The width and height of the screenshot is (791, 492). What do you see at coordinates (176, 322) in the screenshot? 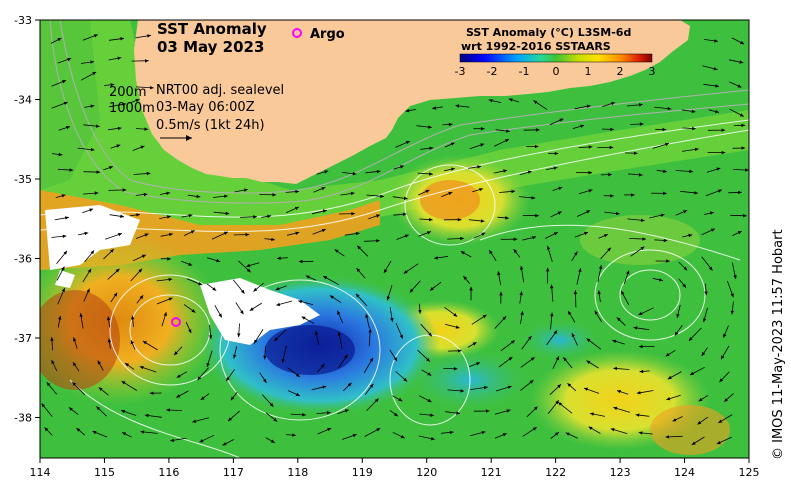
I see `argo-float-marker` at bounding box center [176, 322].